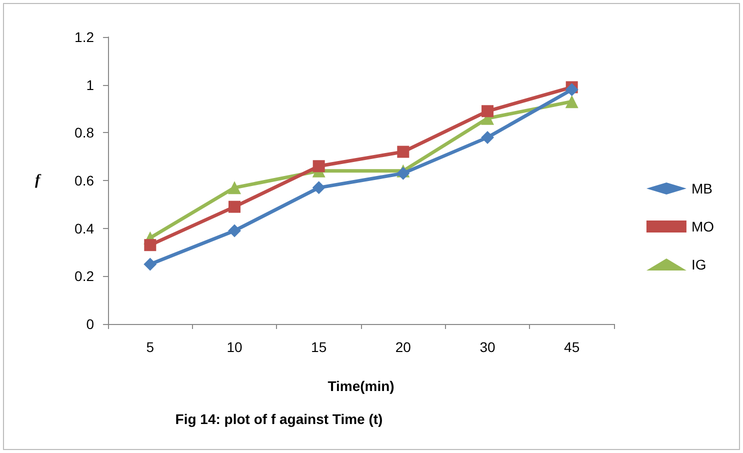 This screenshot has width=743, height=453. I want to click on y-tick-label: 0.2, so click(84, 276).